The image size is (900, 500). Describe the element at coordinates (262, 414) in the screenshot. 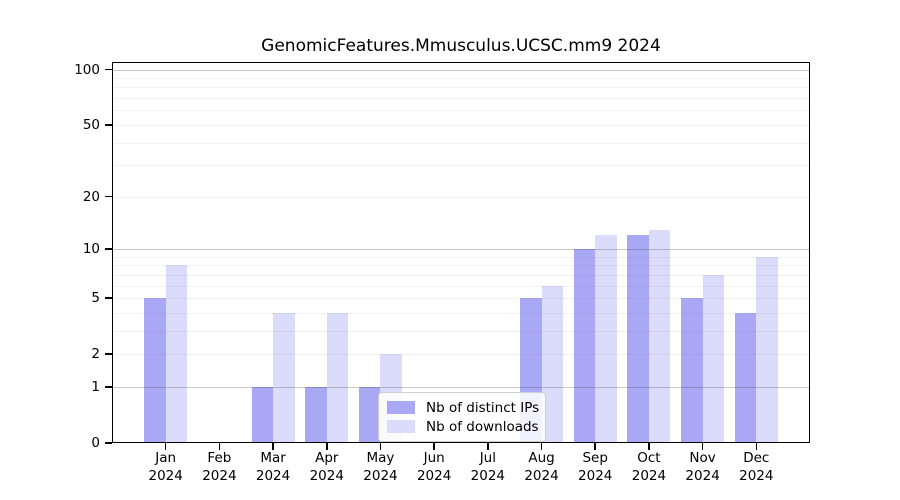

I see `bar-ips-mar` at that location.